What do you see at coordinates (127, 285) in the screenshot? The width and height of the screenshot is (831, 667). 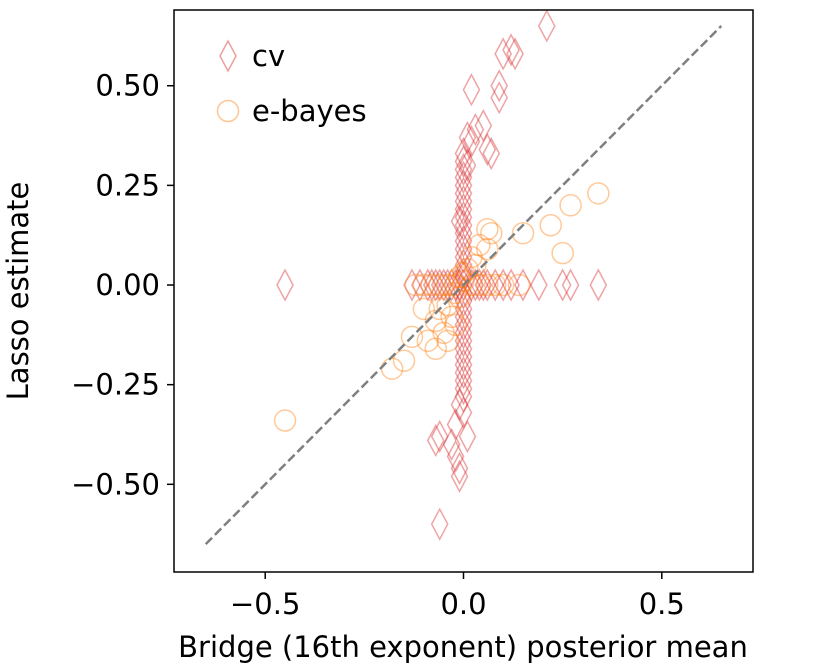 I see `y-tick-label: 0.00` at bounding box center [127, 285].